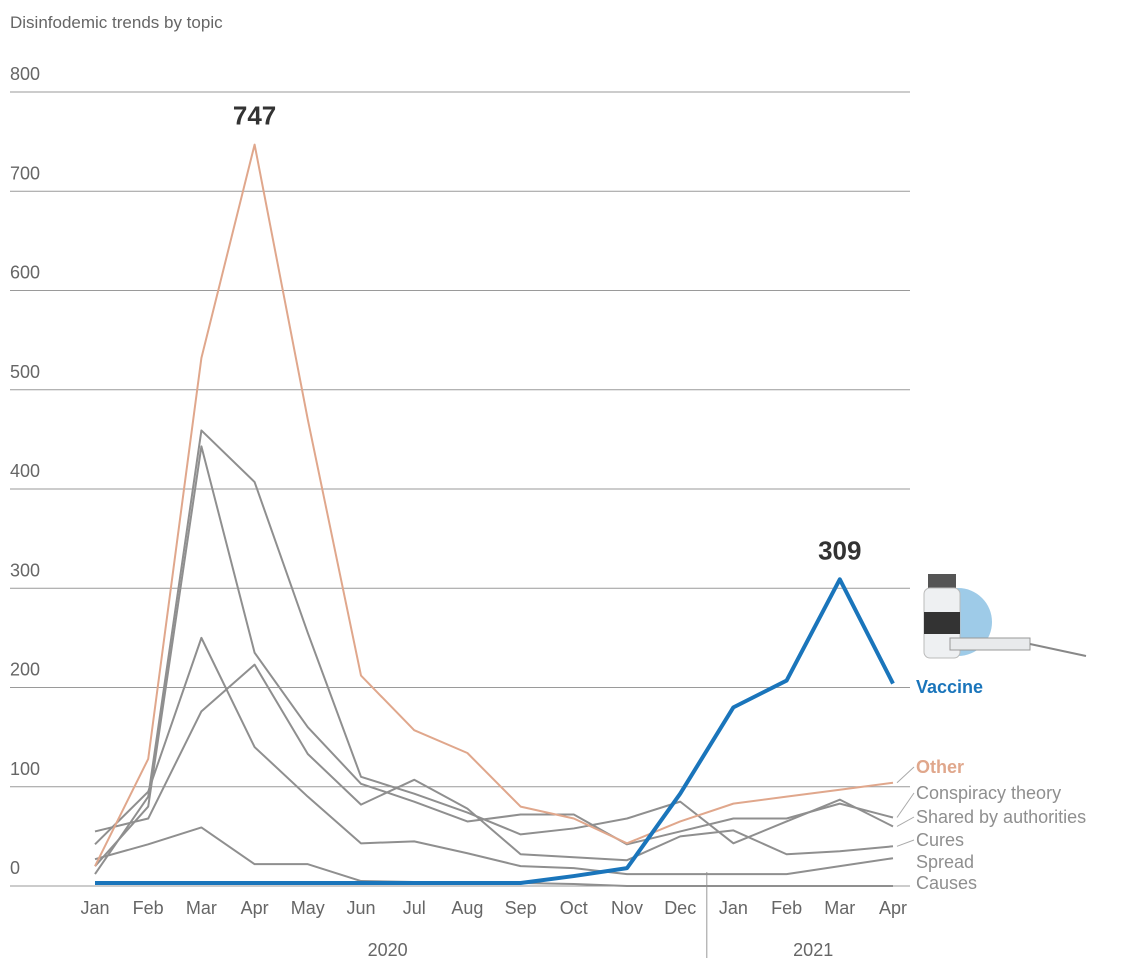 This screenshot has height=967, width=1124. What do you see at coordinates (940, 767) in the screenshot?
I see `series-label: Other` at bounding box center [940, 767].